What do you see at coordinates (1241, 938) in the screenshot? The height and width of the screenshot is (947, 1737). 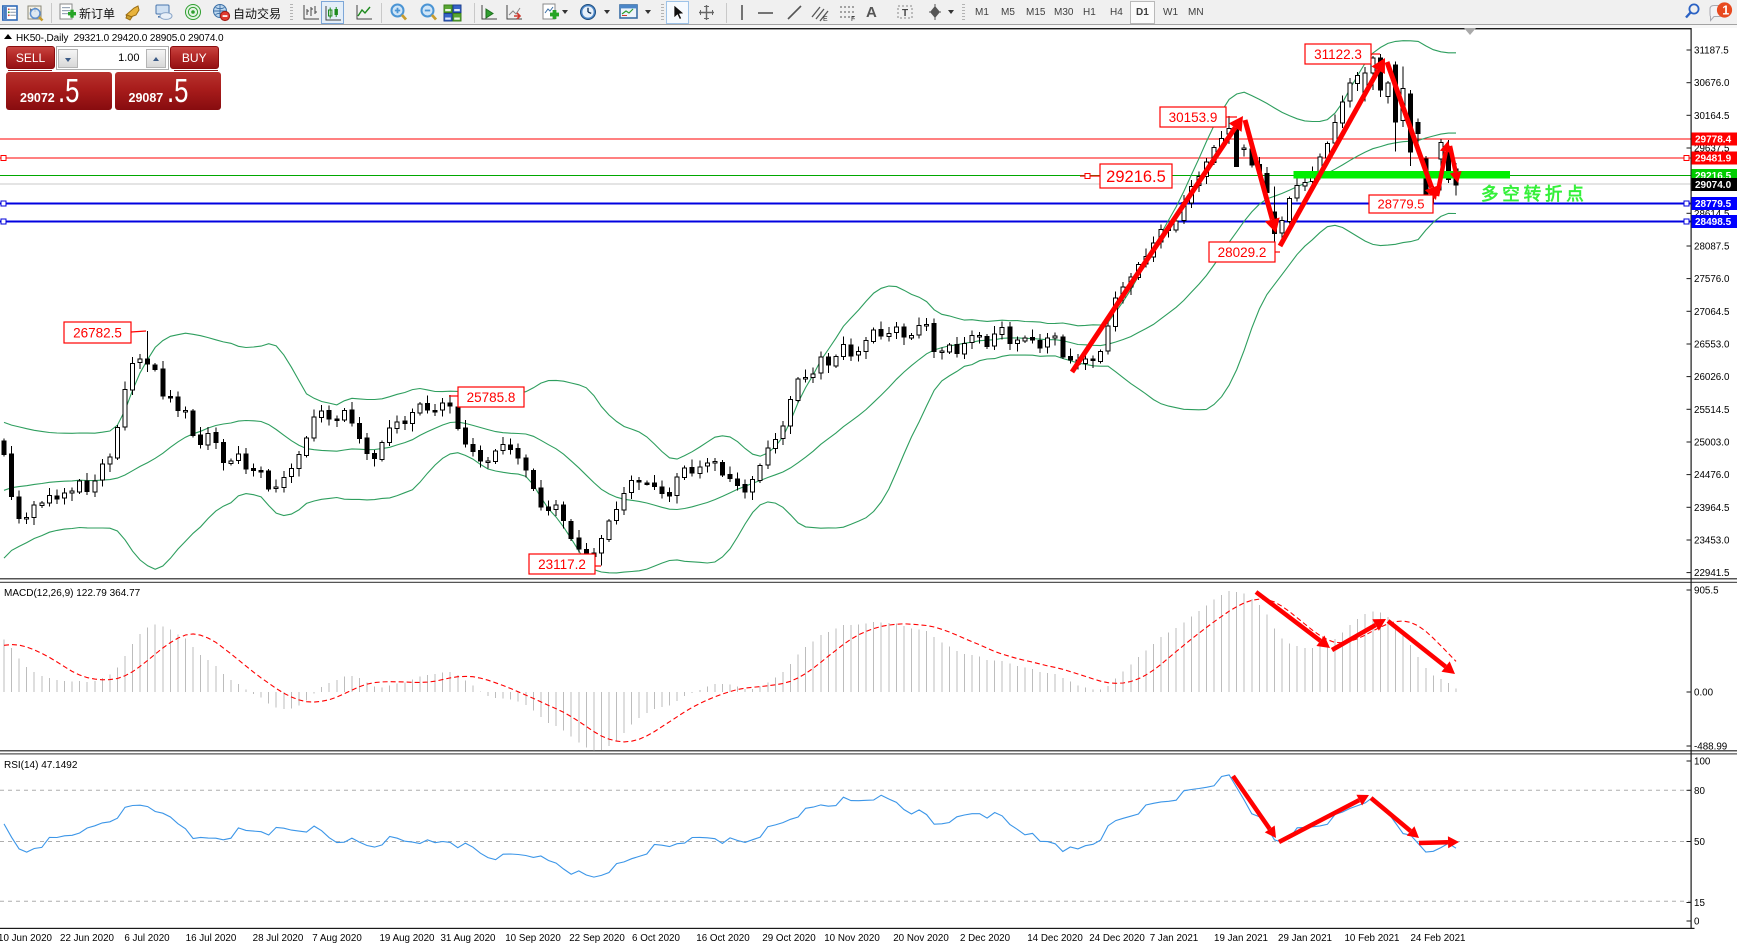 I see `svg-text: 19 Jan 2021` at bounding box center [1241, 938].